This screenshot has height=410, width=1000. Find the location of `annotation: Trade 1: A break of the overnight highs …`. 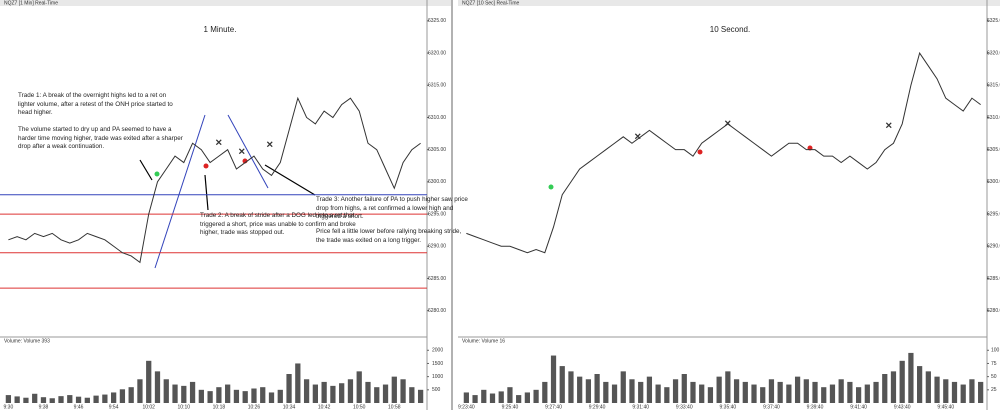

annotation: Trade 1: A break of the overnight highs … is located at coordinates (95, 104).